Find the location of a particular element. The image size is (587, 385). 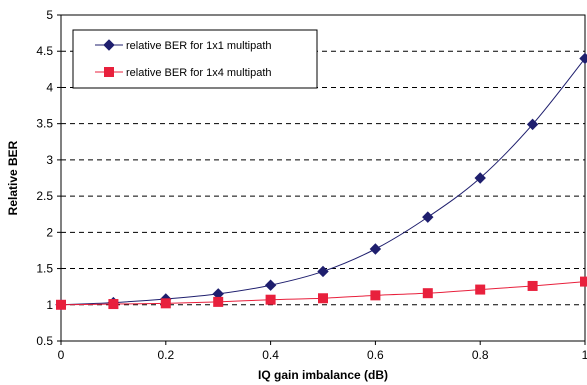

x-tick-label: 0.2 is located at coordinates (165, 355).